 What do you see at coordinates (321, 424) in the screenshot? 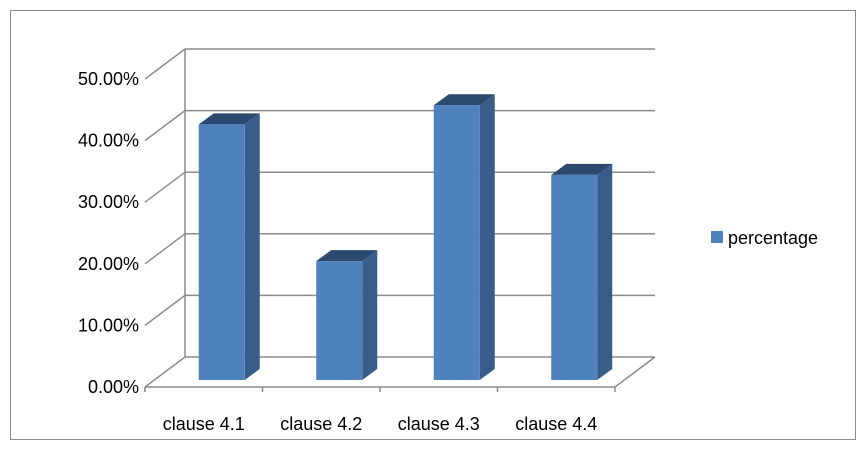
I see `x-tick-label: clause 4.2` at bounding box center [321, 424].